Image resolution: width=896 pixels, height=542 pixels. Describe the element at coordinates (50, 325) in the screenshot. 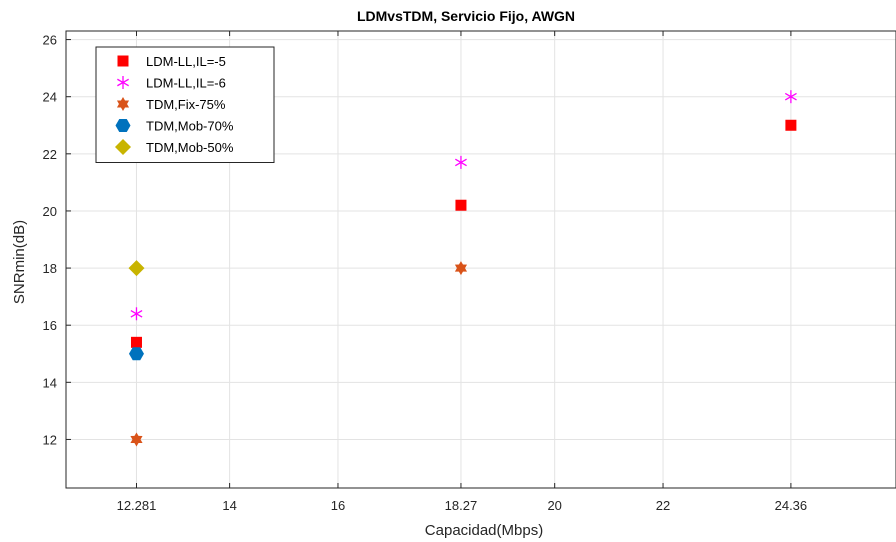

I see `y-tick-label: 16` at that location.